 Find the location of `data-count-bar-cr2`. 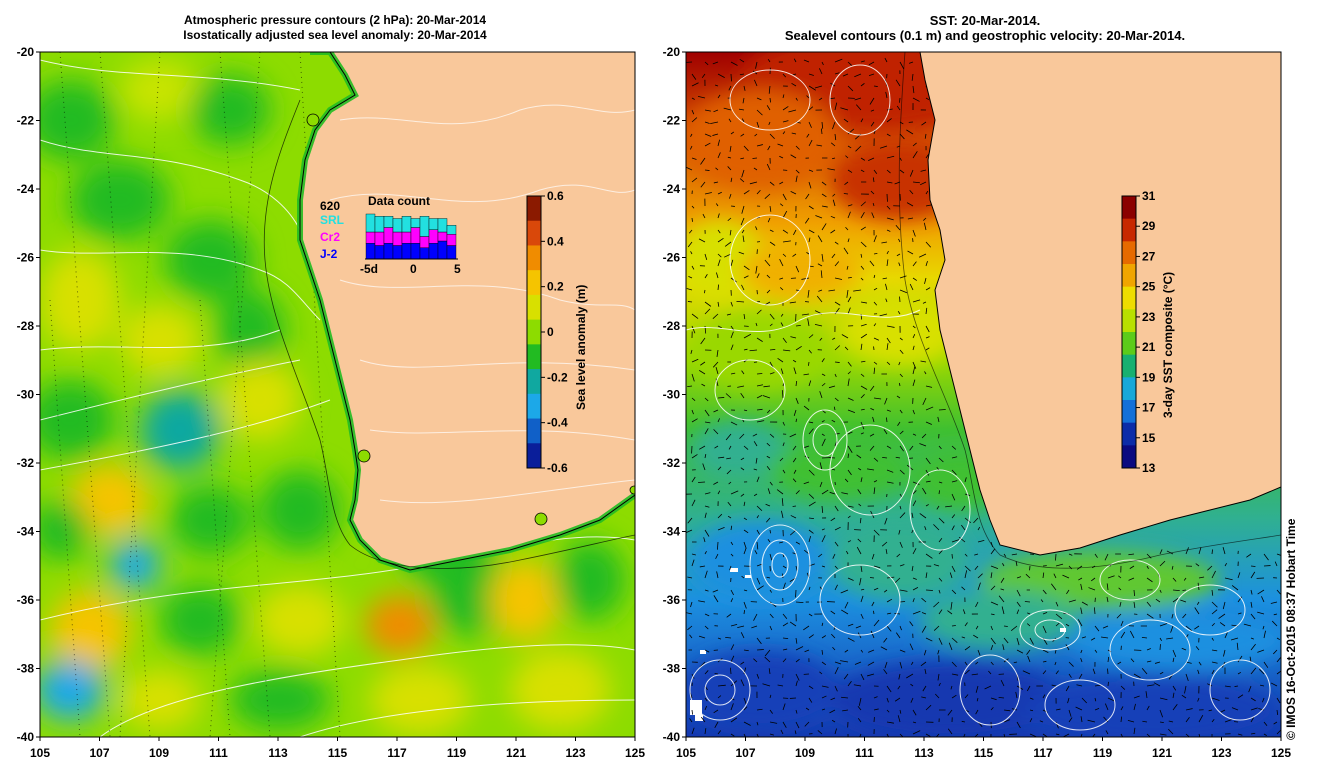

data-count-bar-cr2 is located at coordinates (442, 236).